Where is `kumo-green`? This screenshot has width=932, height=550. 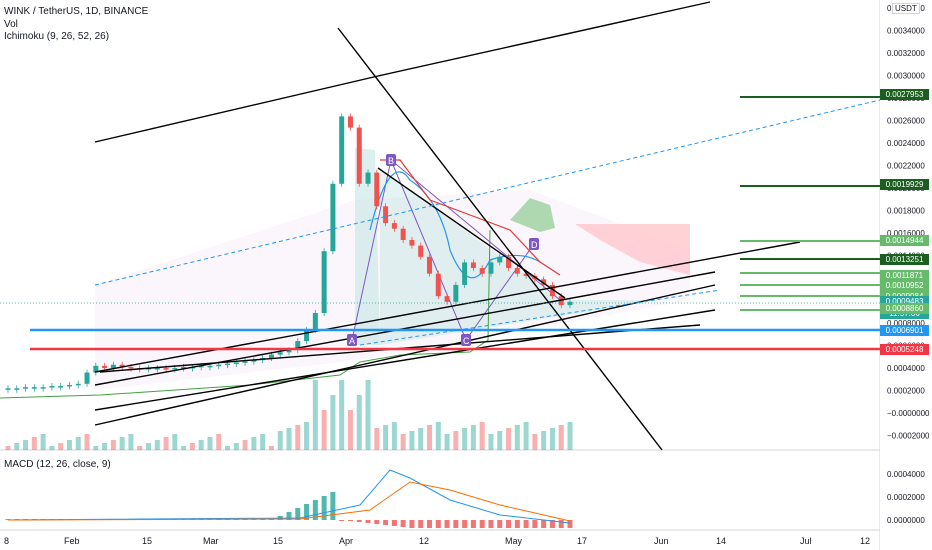 kumo-green is located at coordinates (532, 215).